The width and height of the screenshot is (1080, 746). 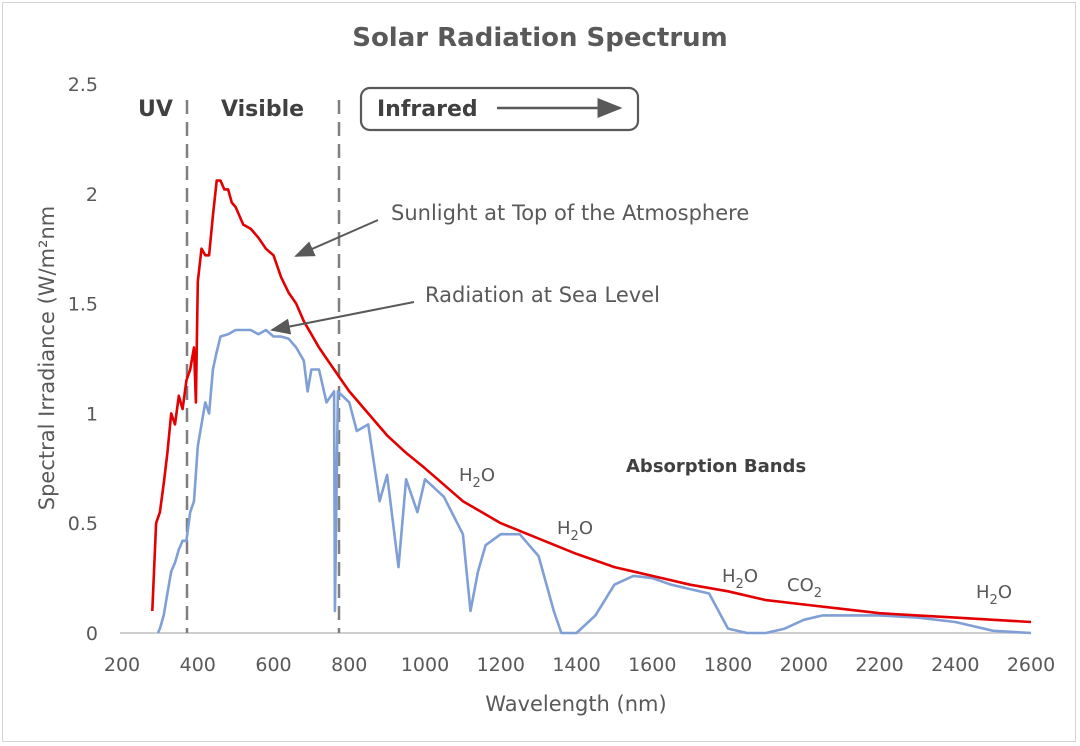 What do you see at coordinates (879, 665) in the screenshot?
I see `x-tick-label: 2200` at bounding box center [879, 665].